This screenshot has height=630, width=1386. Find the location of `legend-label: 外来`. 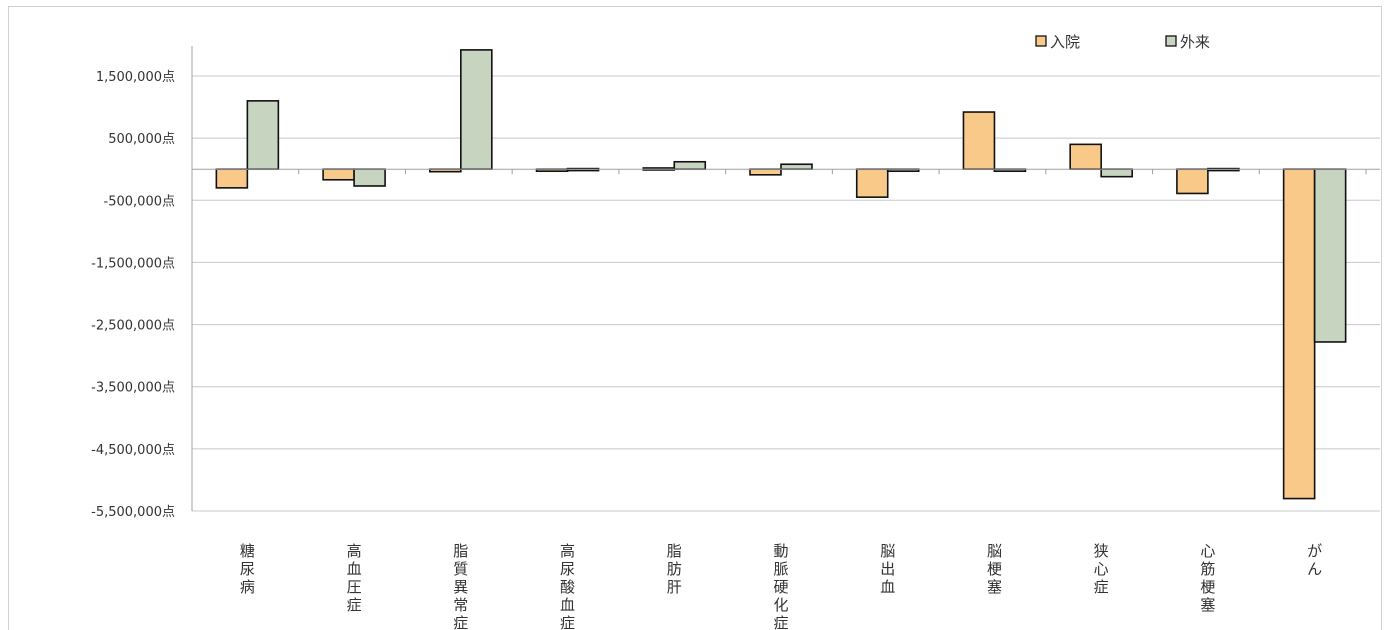

legend-label: 外来 is located at coordinates (1195, 42).